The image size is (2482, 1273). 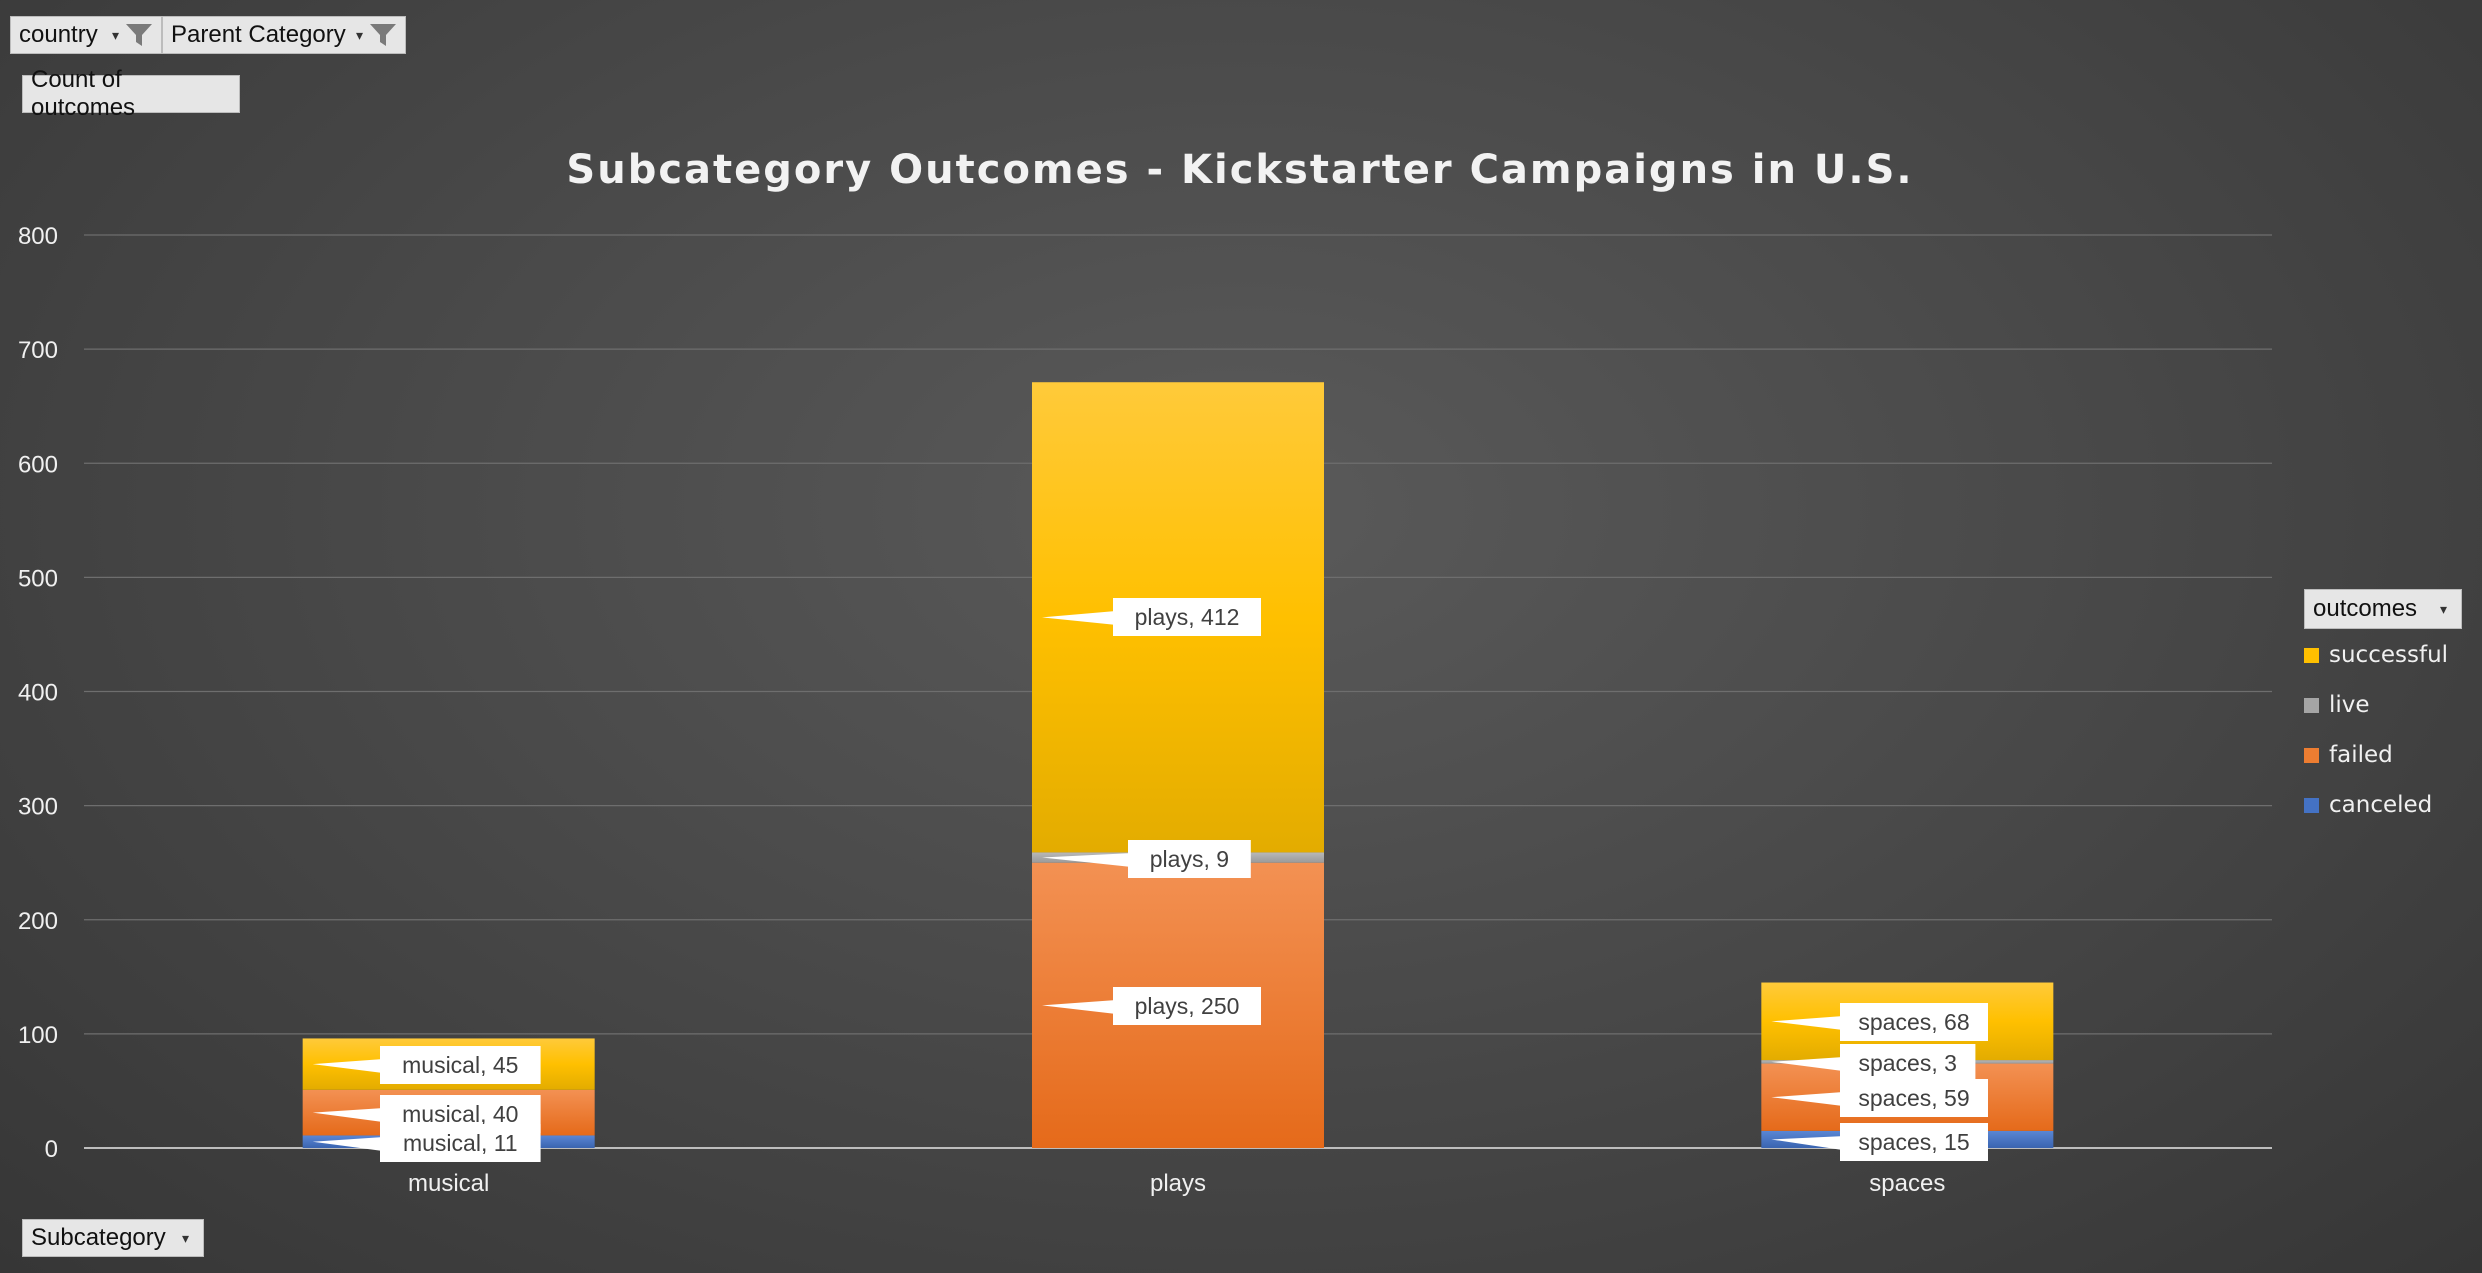 I want to click on y-tick-label: 0, so click(x=51, y=1149).